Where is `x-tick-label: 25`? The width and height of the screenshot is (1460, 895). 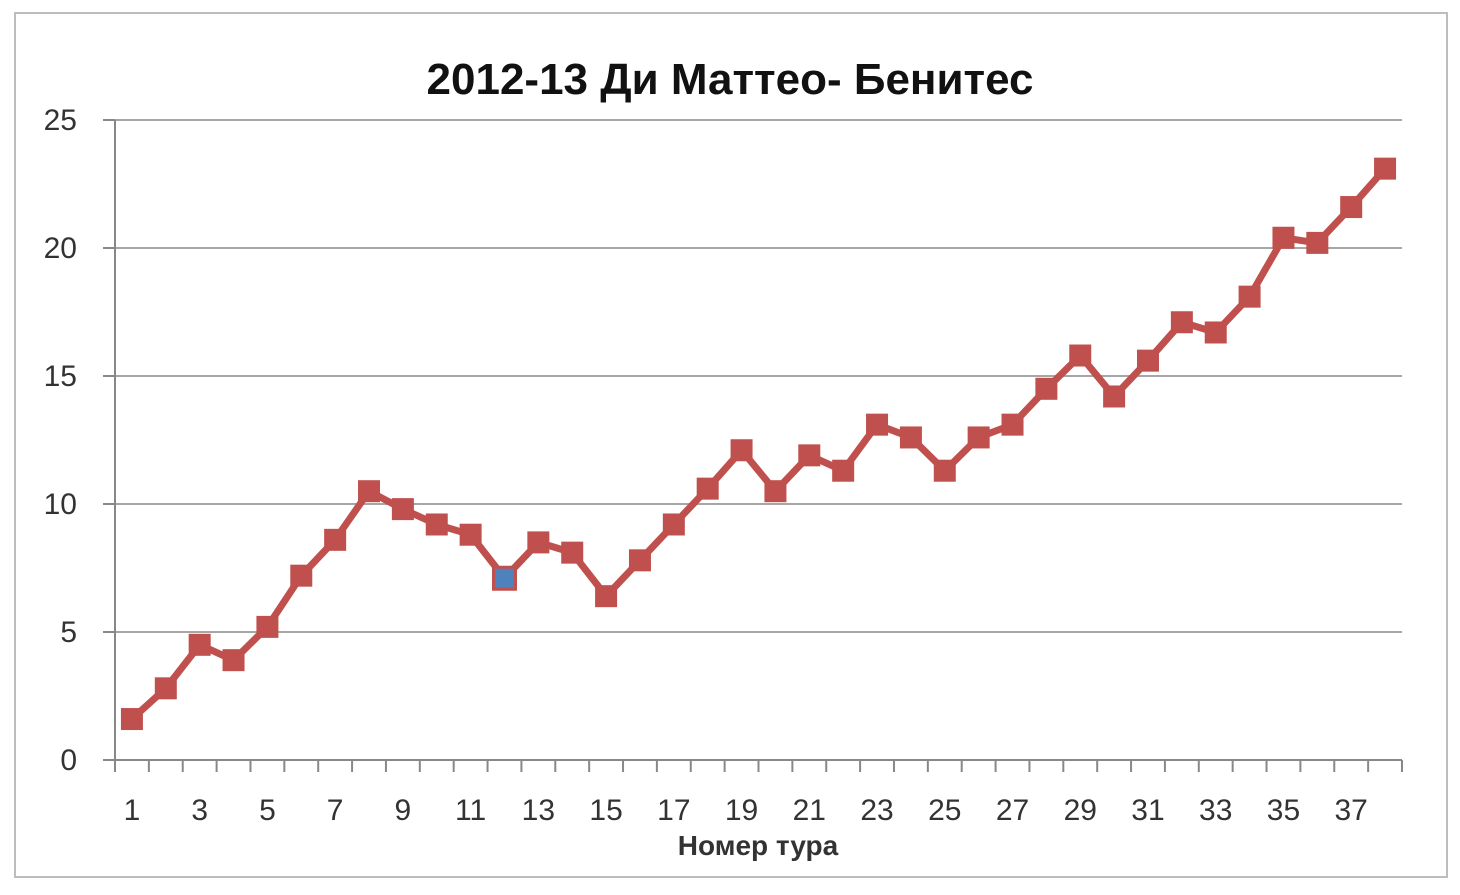 x-tick-label: 25 is located at coordinates (944, 810).